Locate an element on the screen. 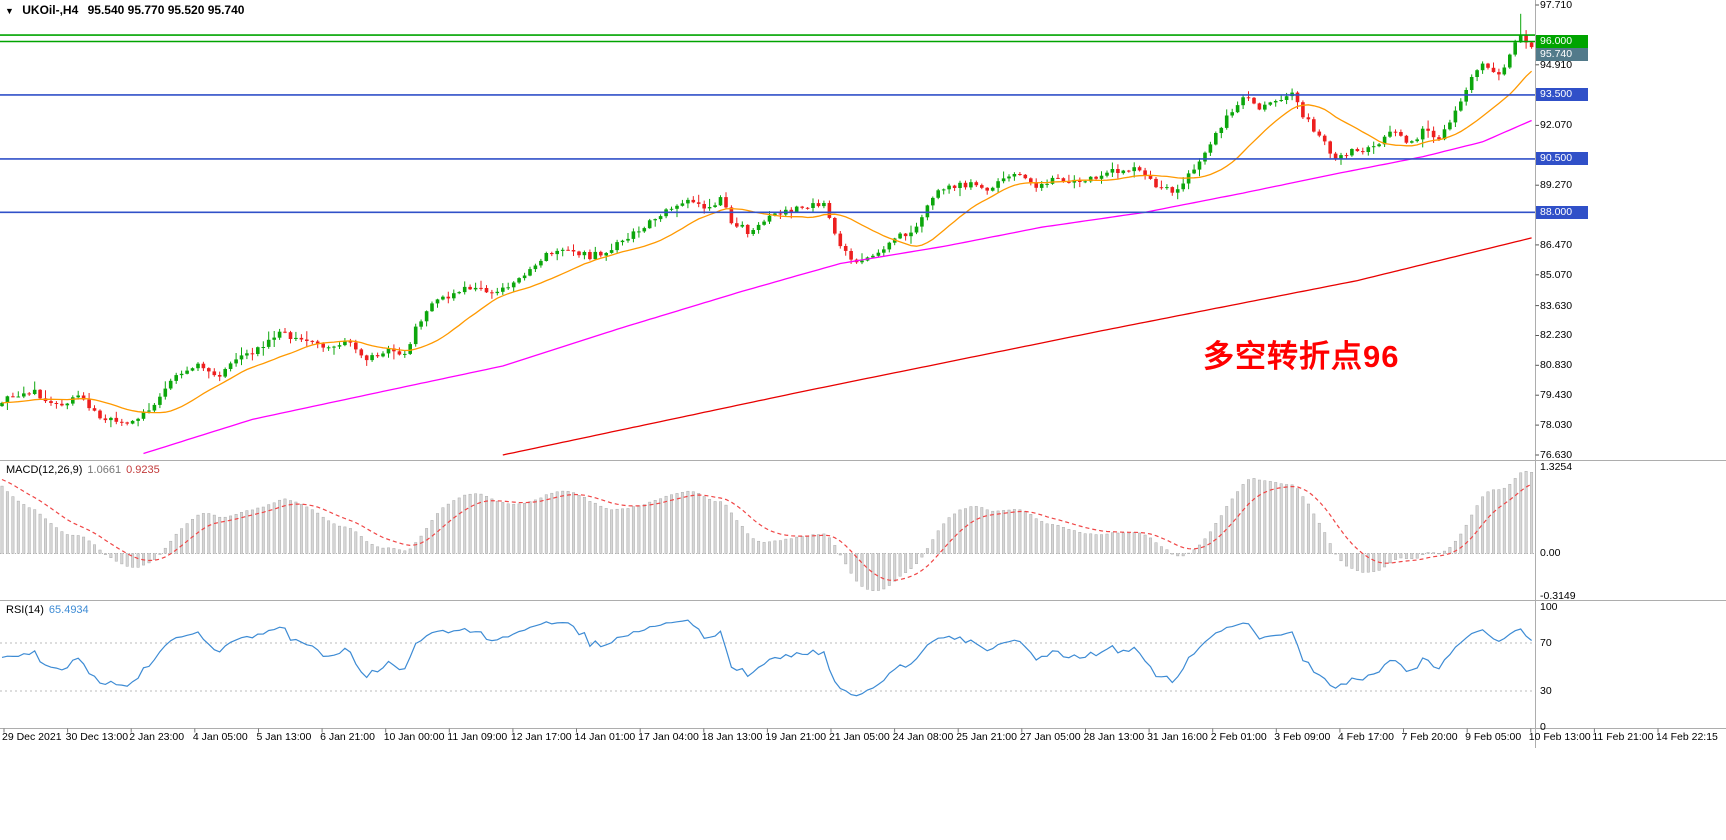  symbol-timeframe: UKOil-,H4 is located at coordinates (50, 10).